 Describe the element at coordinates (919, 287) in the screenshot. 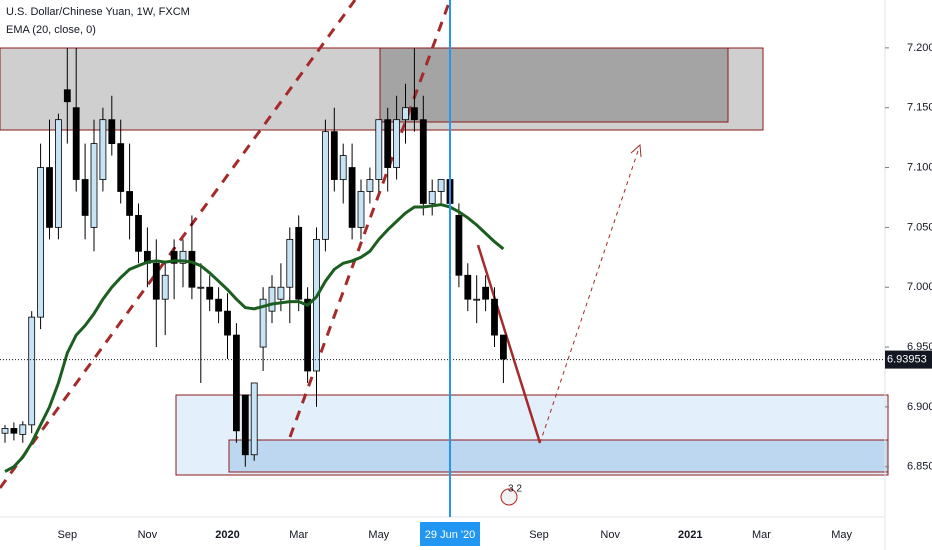

I see `y-tick-label: 7.00000` at that location.